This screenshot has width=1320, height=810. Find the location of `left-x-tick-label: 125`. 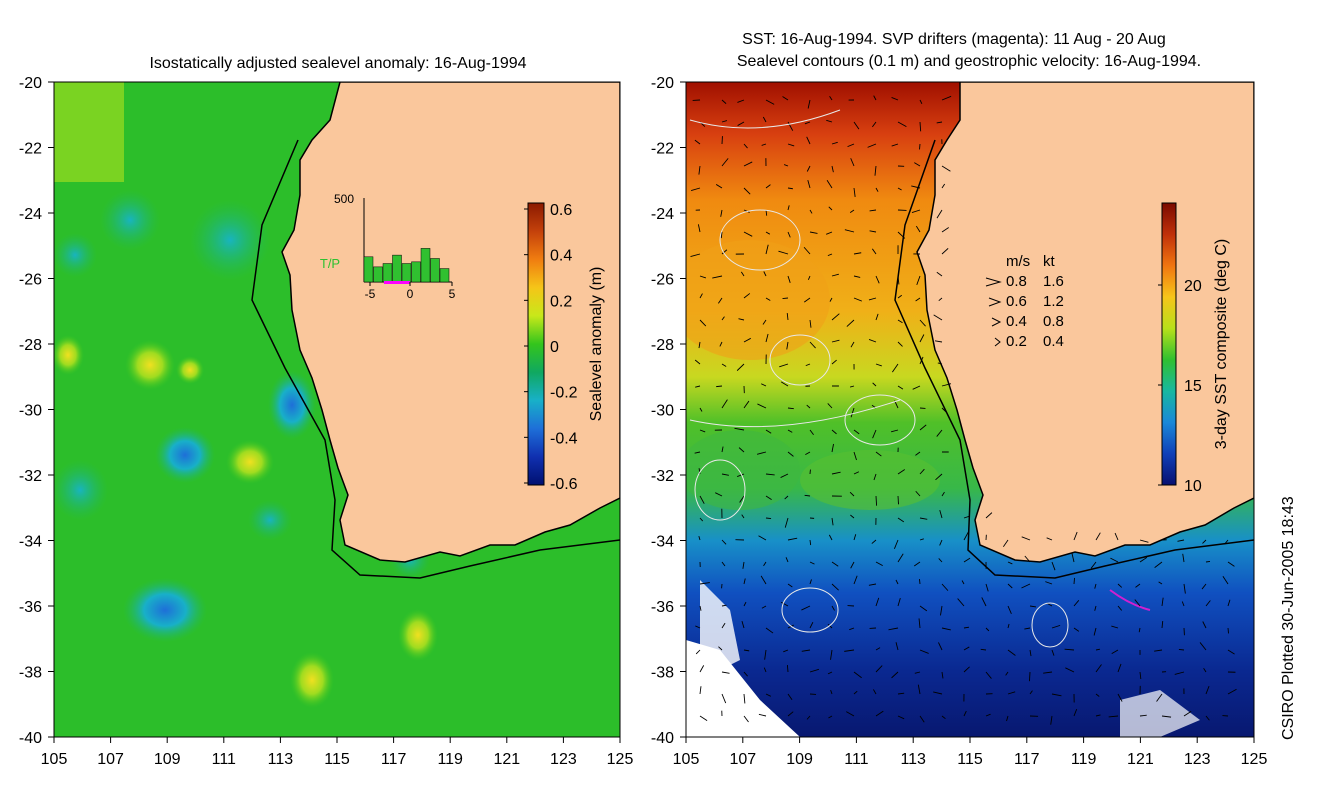

left-x-tick-label: 125 is located at coordinates (620, 759).